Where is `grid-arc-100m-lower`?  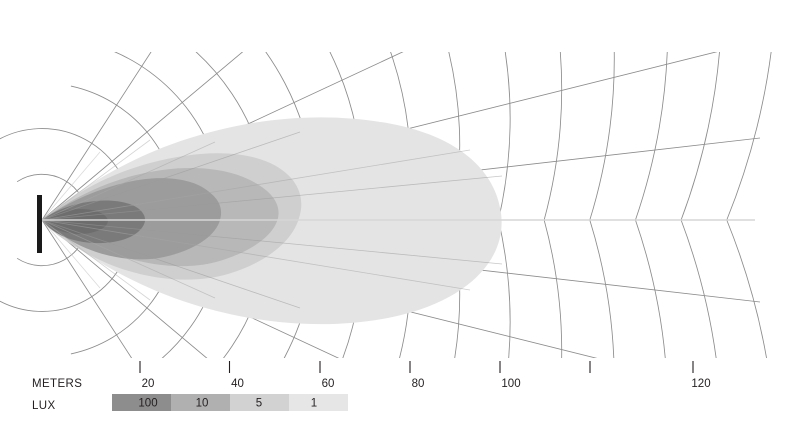
grid-arc-100m-lower is located at coordinates (504, 288).